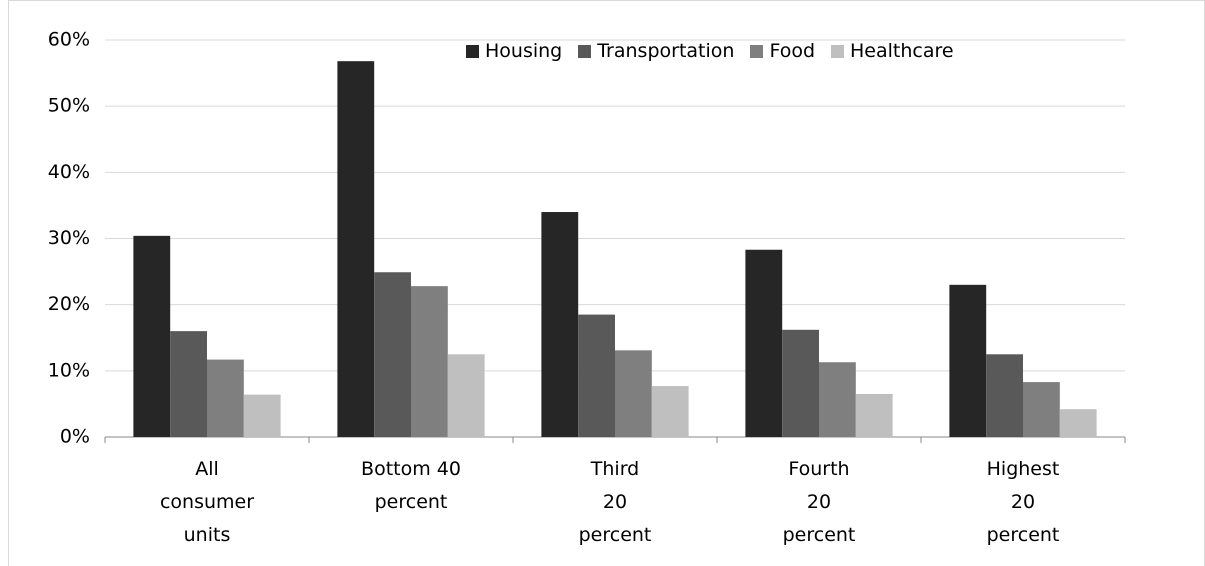  I want to click on y-tick-label: 50%, so click(69, 106).